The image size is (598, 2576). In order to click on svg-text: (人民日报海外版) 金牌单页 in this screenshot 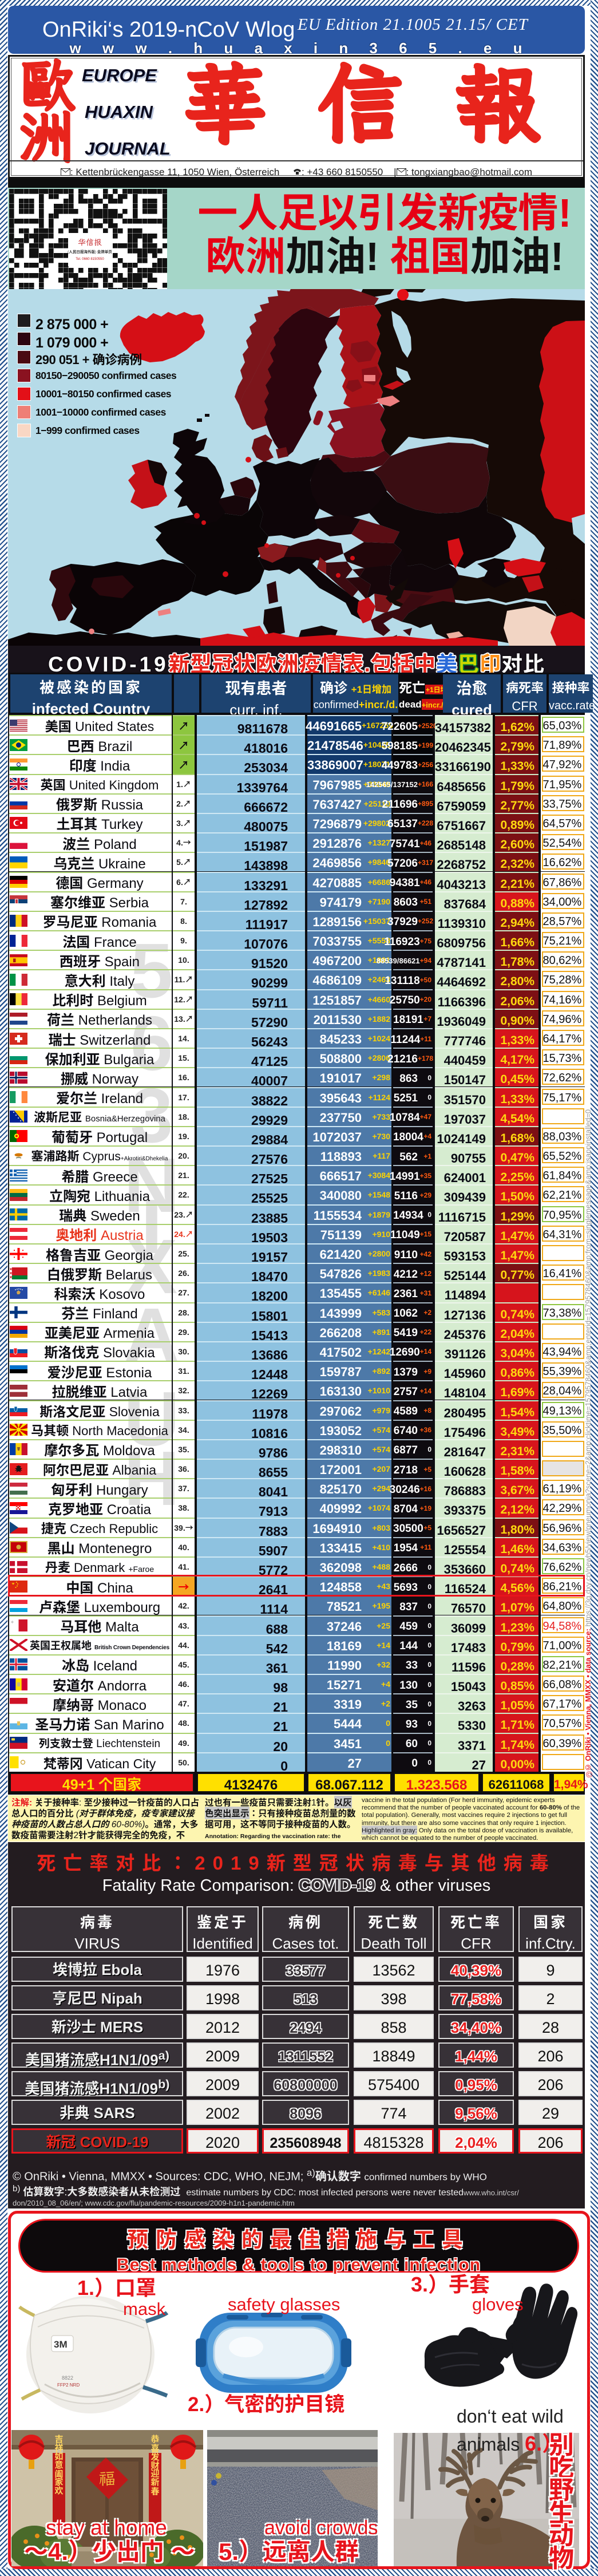, I will do `click(90, 251)`.